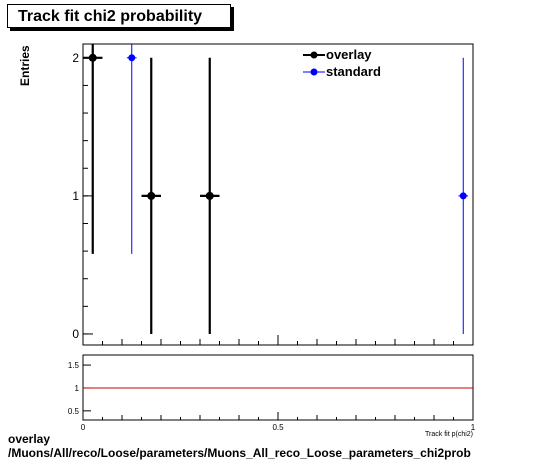  What do you see at coordinates (314, 72) in the screenshot?
I see `legend-marker-standard` at bounding box center [314, 72].